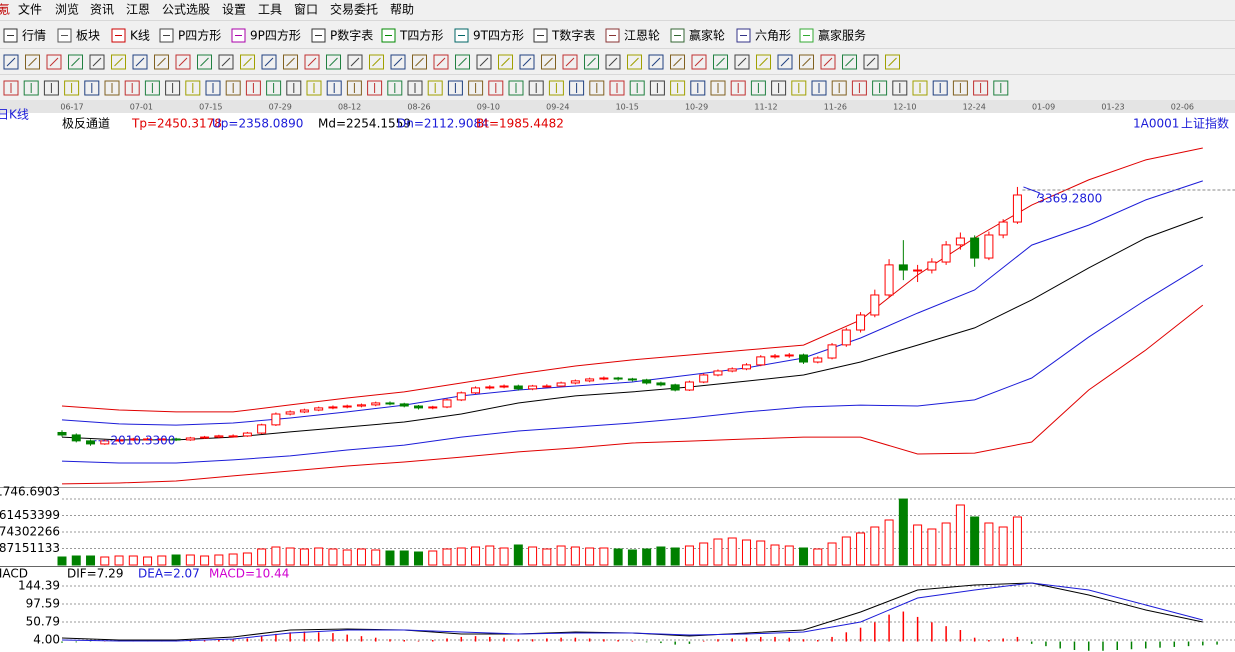 This screenshot has width=1235, height=652. Describe the element at coordinates (773, 36) in the screenshot. I see `toolbar-button: 六角形` at that location.